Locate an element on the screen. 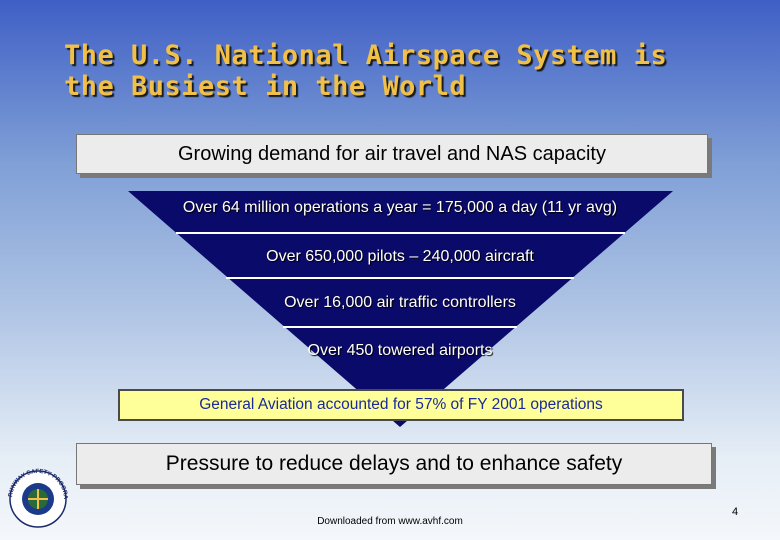 The width and height of the screenshot is (780, 540). funnel-tier-pilots: Over 650,000 pilots – 240,000 aircraft is located at coordinates (400, 256).